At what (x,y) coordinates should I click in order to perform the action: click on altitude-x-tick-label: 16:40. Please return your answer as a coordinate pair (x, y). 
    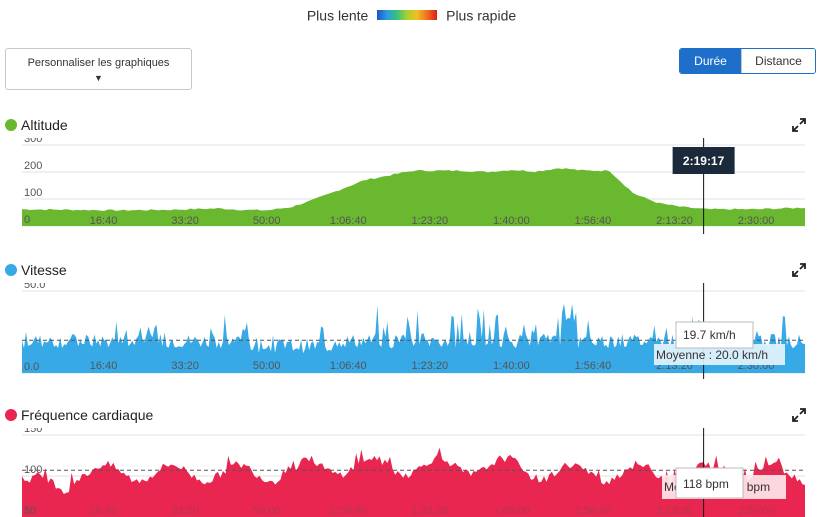
    Looking at the image, I should click on (104, 221).